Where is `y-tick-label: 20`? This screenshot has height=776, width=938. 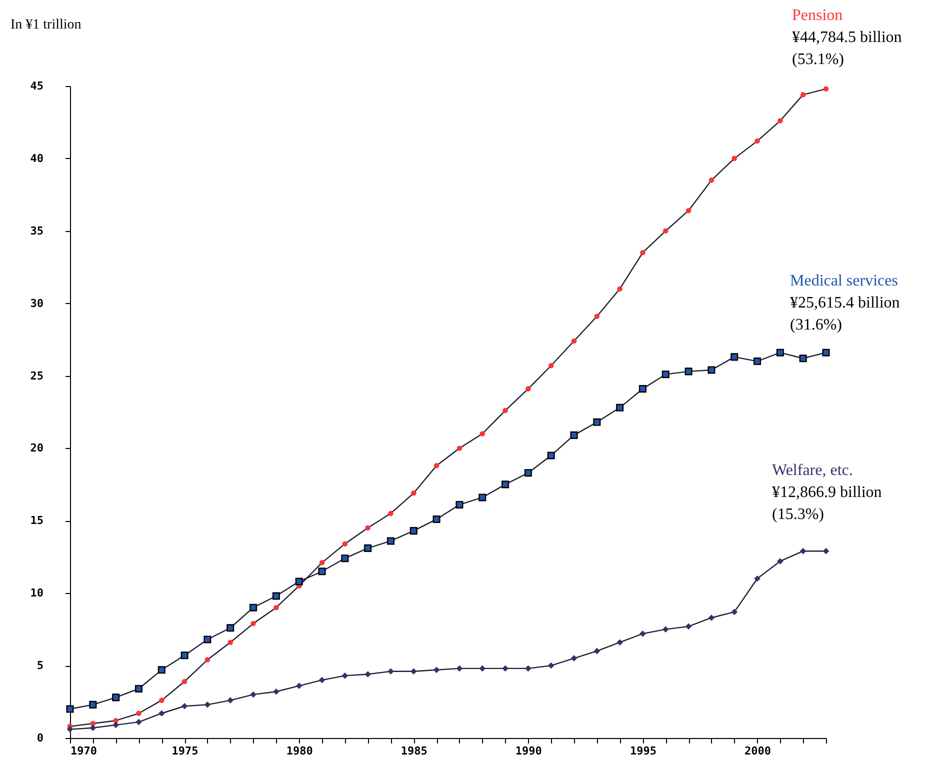
y-tick-label: 20 is located at coordinates (37, 448).